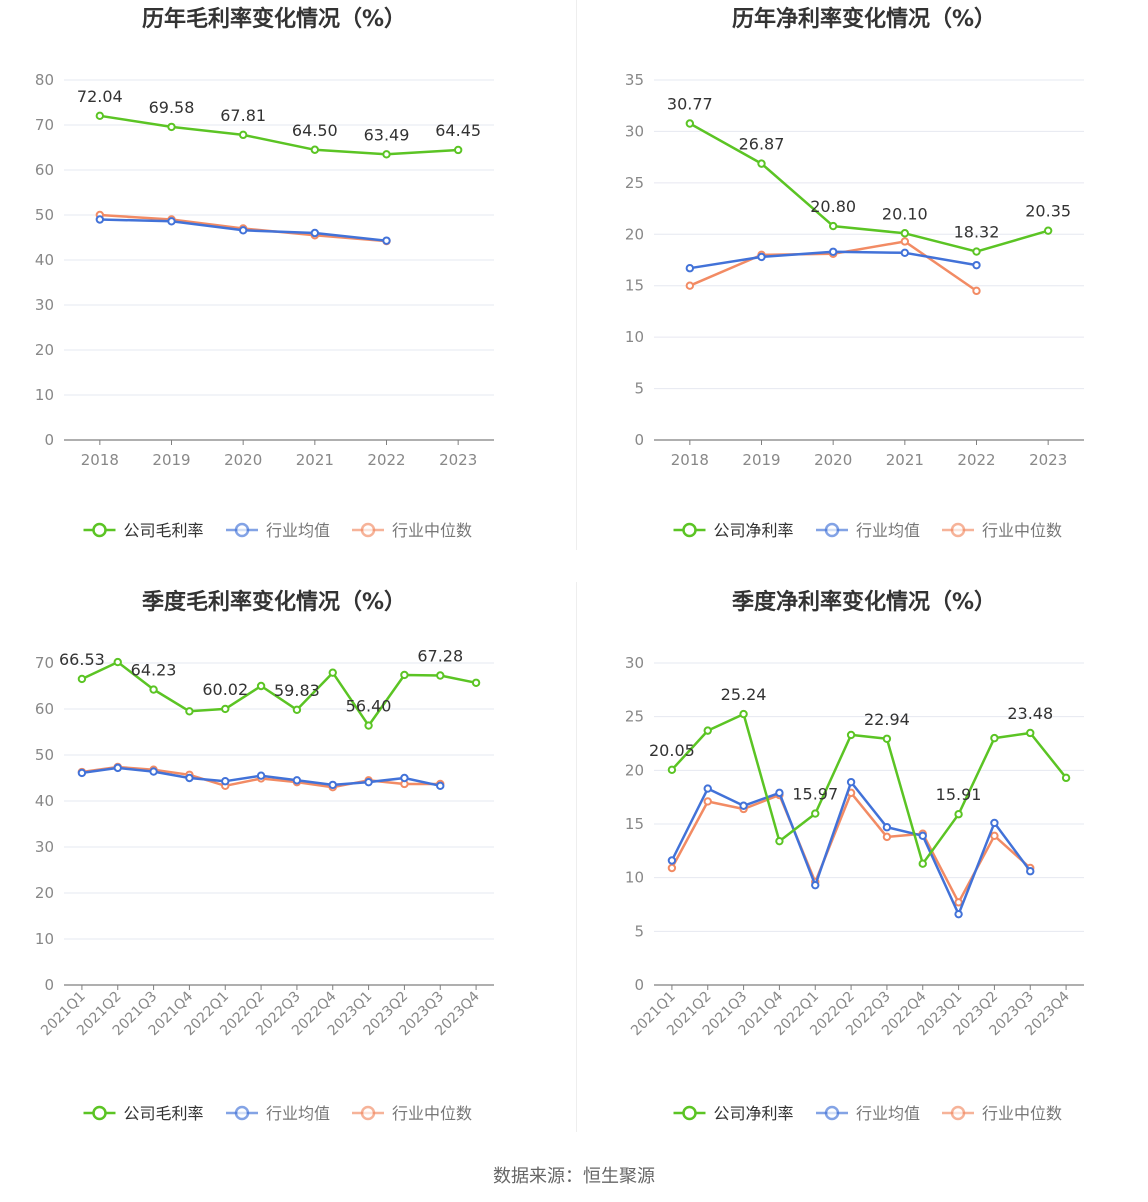 The height and width of the screenshot is (1202, 1148). I want to click on data-label: 56.40, so click(369, 706).